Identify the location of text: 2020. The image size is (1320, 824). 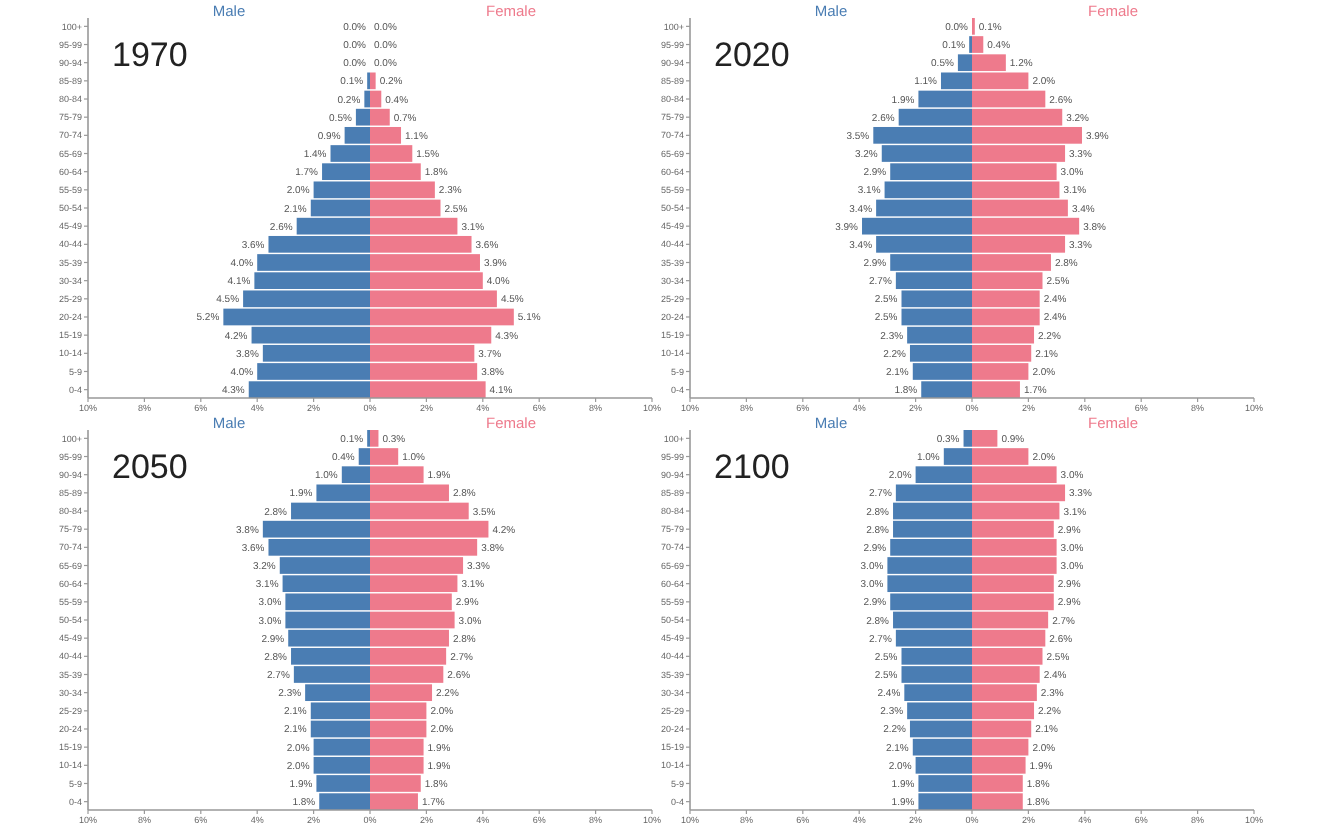
(752, 55).